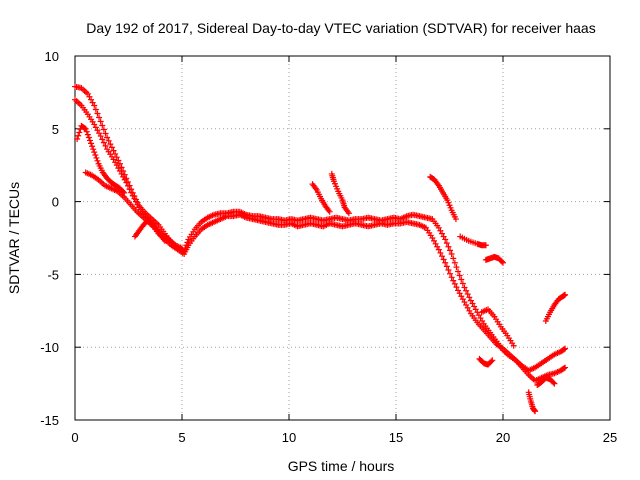 The width and height of the screenshot is (640, 480). Describe the element at coordinates (49, 347) in the screenshot. I see `y-tick-label: -10` at that location.